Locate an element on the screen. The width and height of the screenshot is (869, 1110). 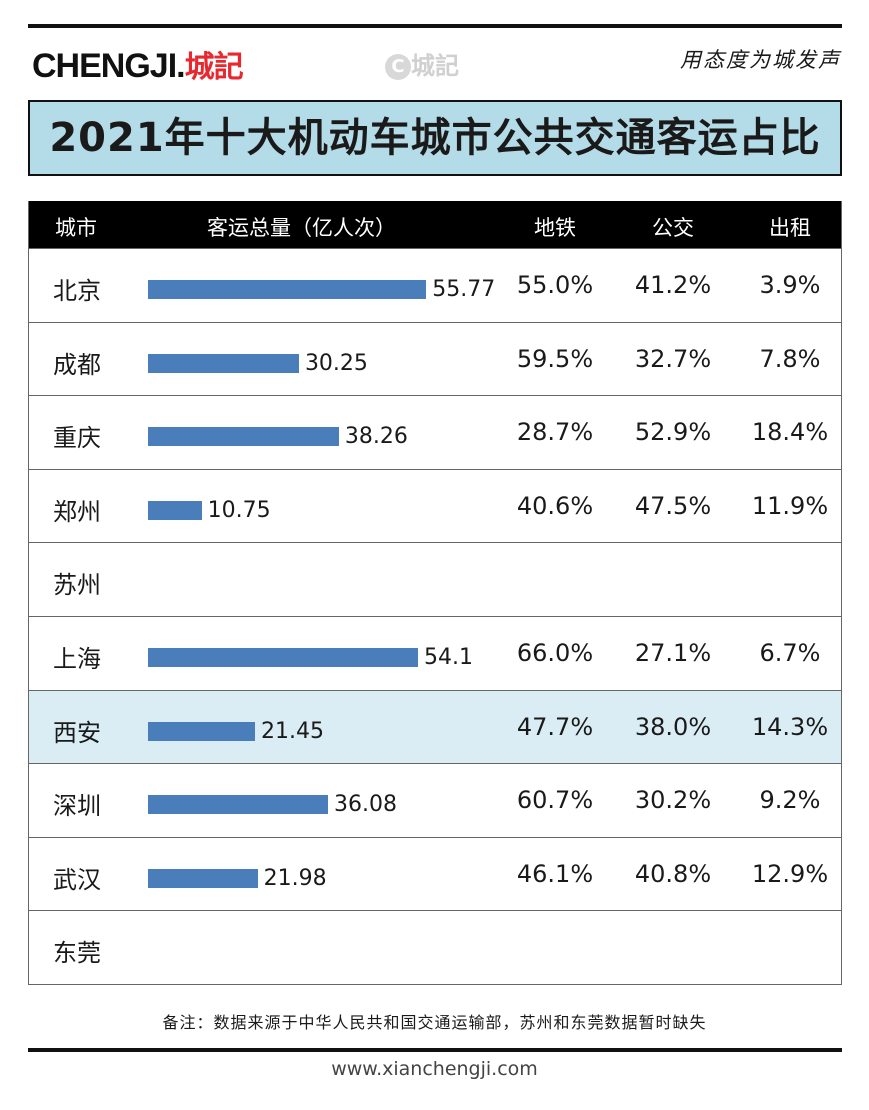
metro-share: 60.7% is located at coordinates (555, 800).